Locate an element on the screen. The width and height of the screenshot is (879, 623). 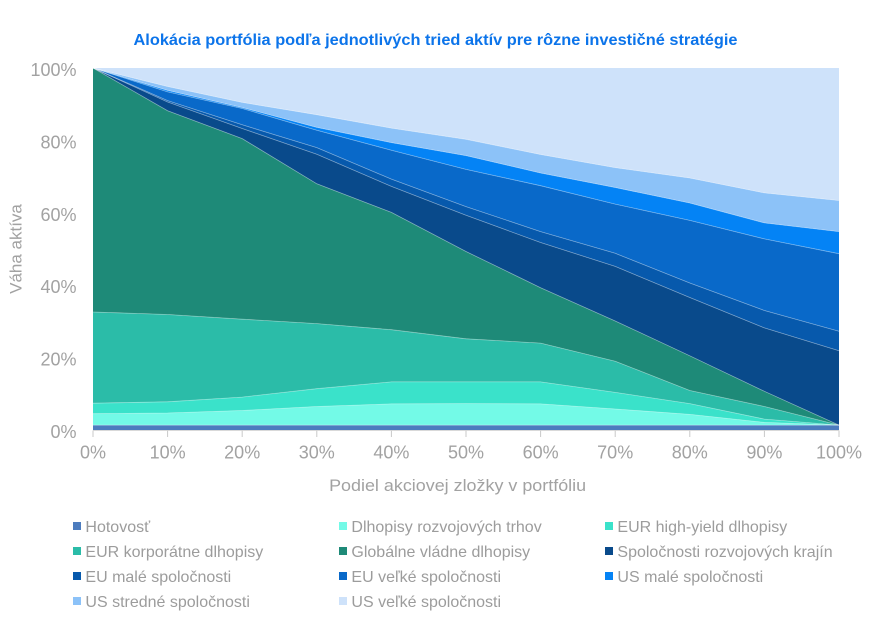
svg-text: EU veľké spoločnosti is located at coordinates (426, 577).